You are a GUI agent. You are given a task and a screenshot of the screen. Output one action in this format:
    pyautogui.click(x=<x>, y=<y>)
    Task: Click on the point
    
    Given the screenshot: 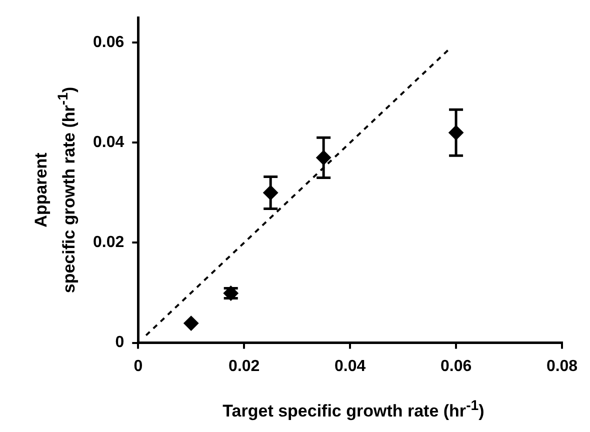 What is the action you would take?
    pyautogui.click(x=191, y=323)
    